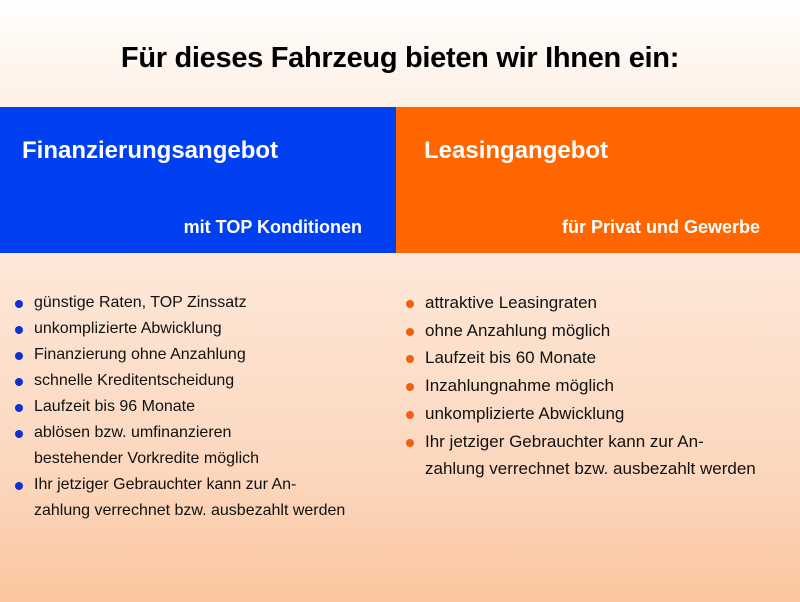 The image size is (800, 602). I want to click on list-item: günstige Raten, TOP Zinssatz, so click(204, 303).